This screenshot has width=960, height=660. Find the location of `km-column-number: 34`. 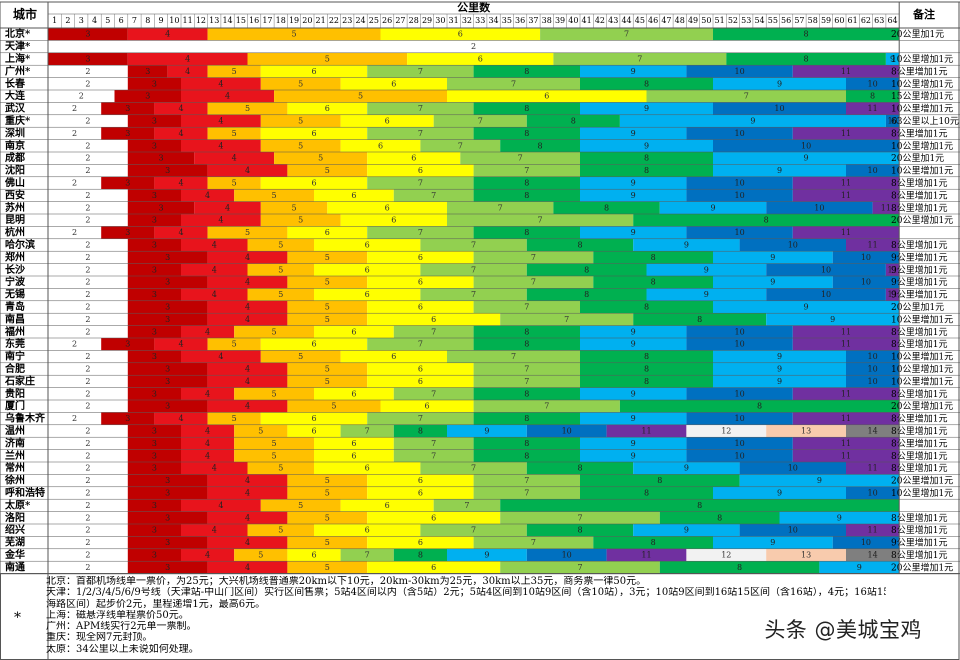

km-column-number: 34 is located at coordinates (493, 20).